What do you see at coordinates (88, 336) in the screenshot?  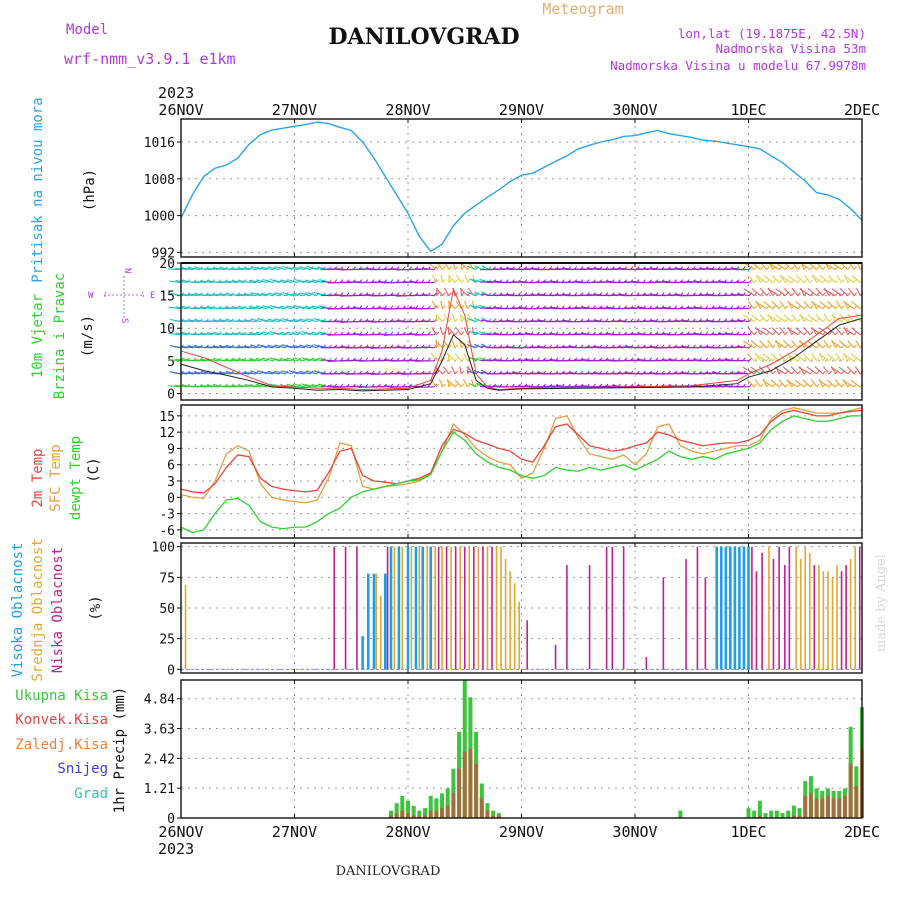 I see `wind-unit: (m/s)` at bounding box center [88, 336].